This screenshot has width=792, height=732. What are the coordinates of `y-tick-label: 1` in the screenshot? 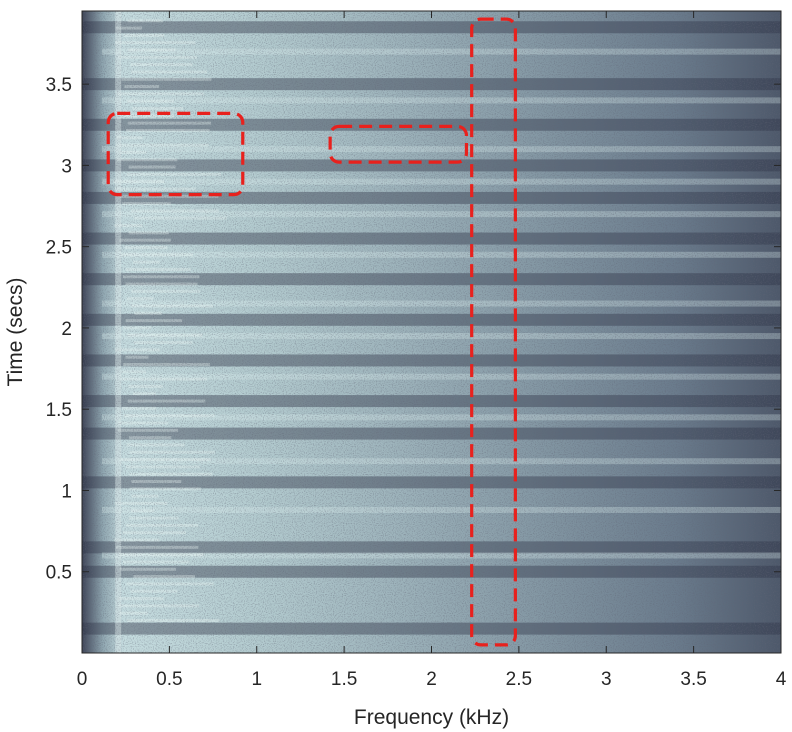 It's located at (66, 491).